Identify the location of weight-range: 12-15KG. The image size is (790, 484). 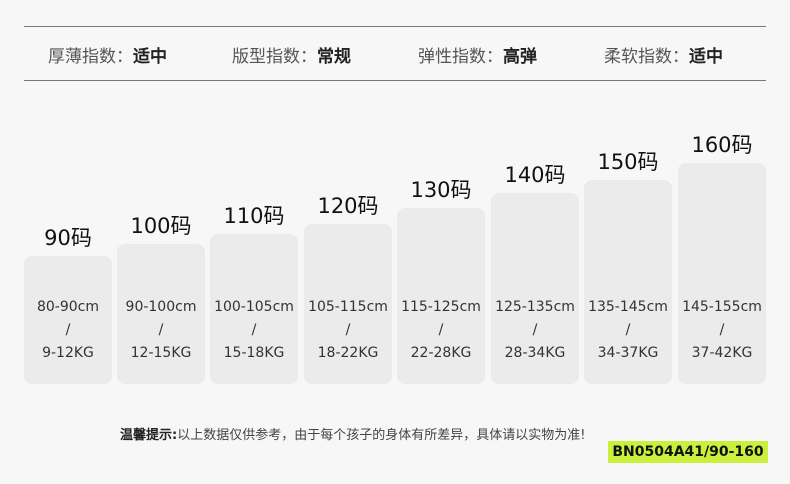
(161, 353).